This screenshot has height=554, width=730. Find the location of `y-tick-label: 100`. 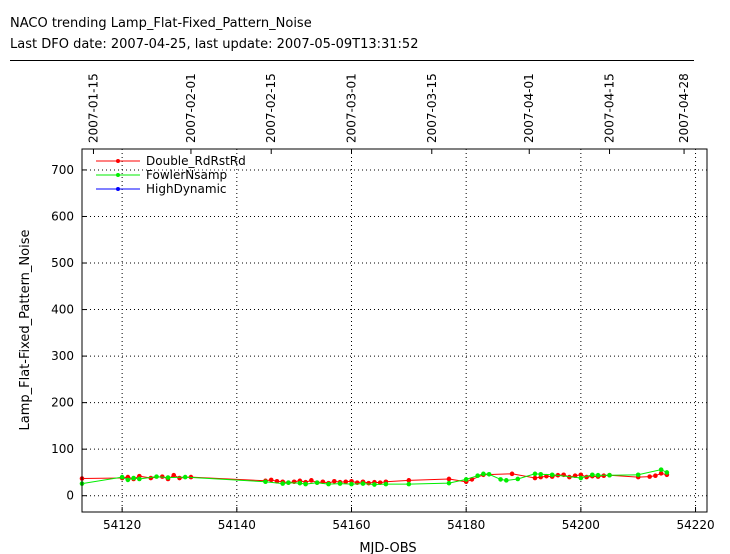

y-tick-label: 100 is located at coordinates (62, 449).